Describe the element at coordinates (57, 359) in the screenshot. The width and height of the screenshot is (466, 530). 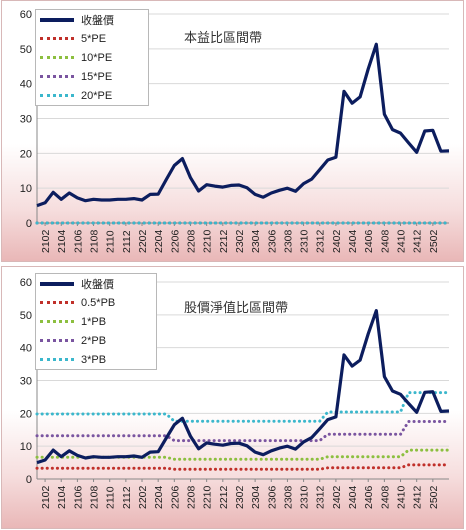
I see `legend-swatch-3pb` at that location.